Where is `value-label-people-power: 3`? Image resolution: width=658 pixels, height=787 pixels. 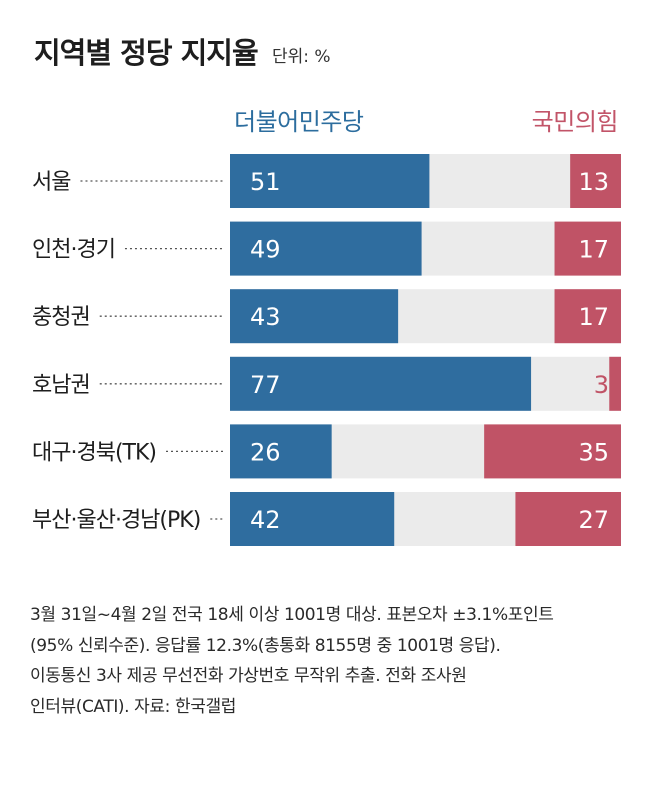
value-label-people-power: 3 is located at coordinates (601, 385).